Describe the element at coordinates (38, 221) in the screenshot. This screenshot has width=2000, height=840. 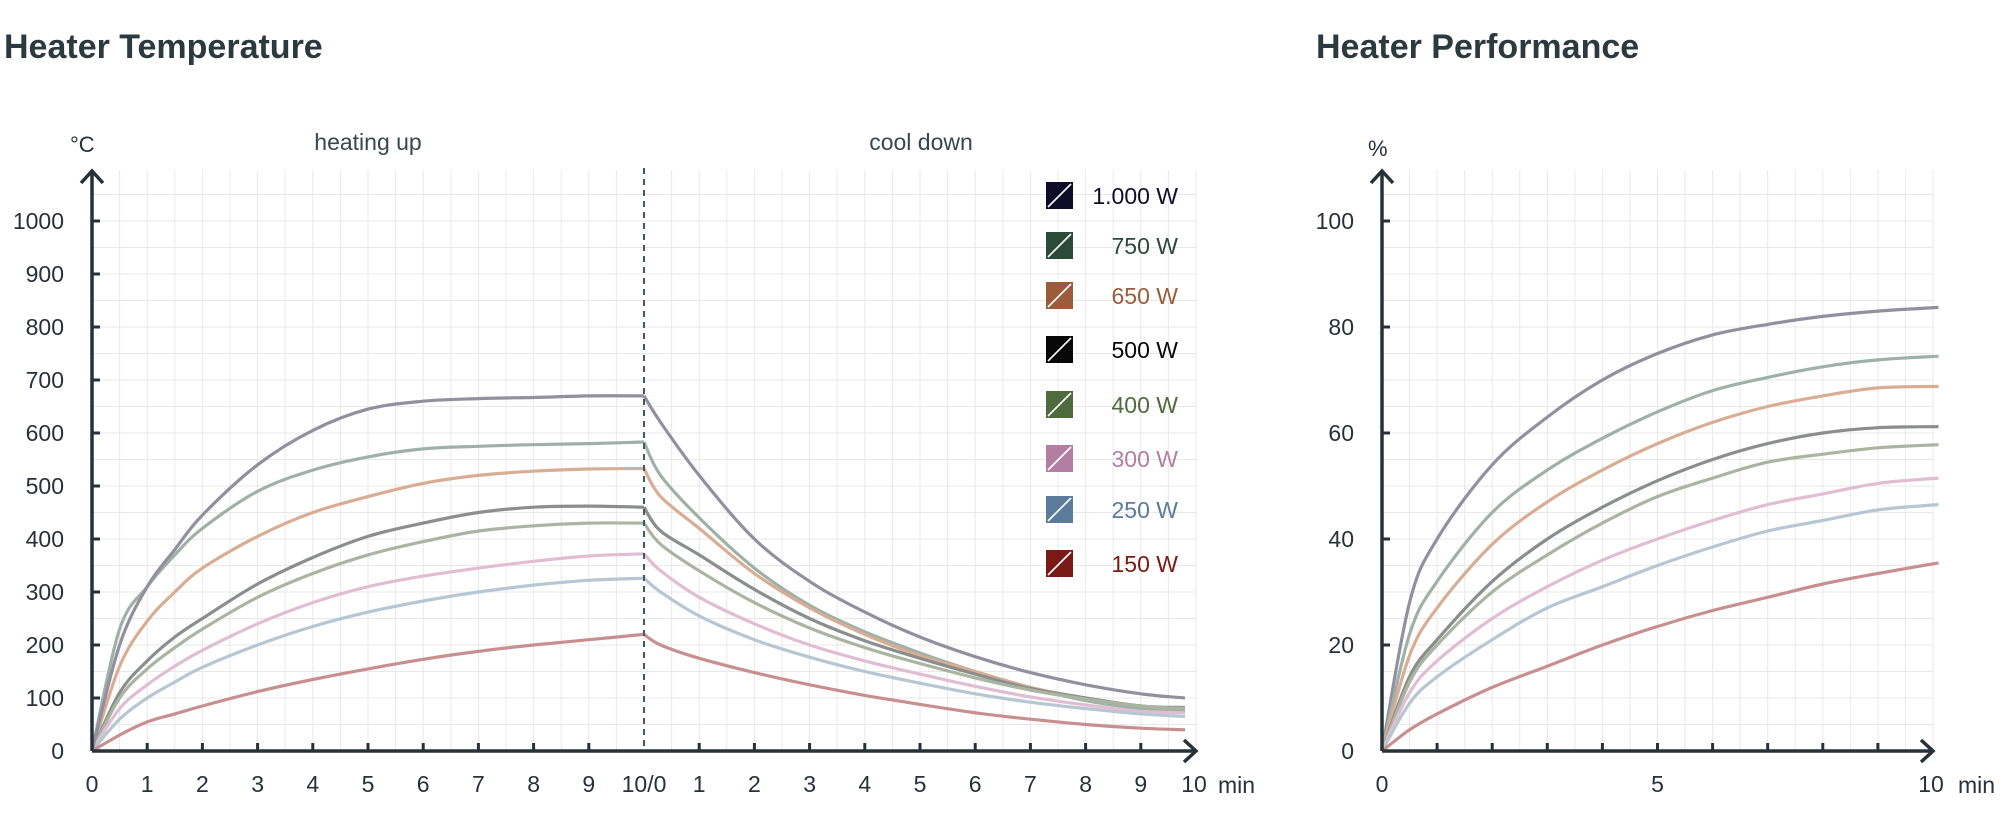
I see `y-tick-label: 1000` at that location.